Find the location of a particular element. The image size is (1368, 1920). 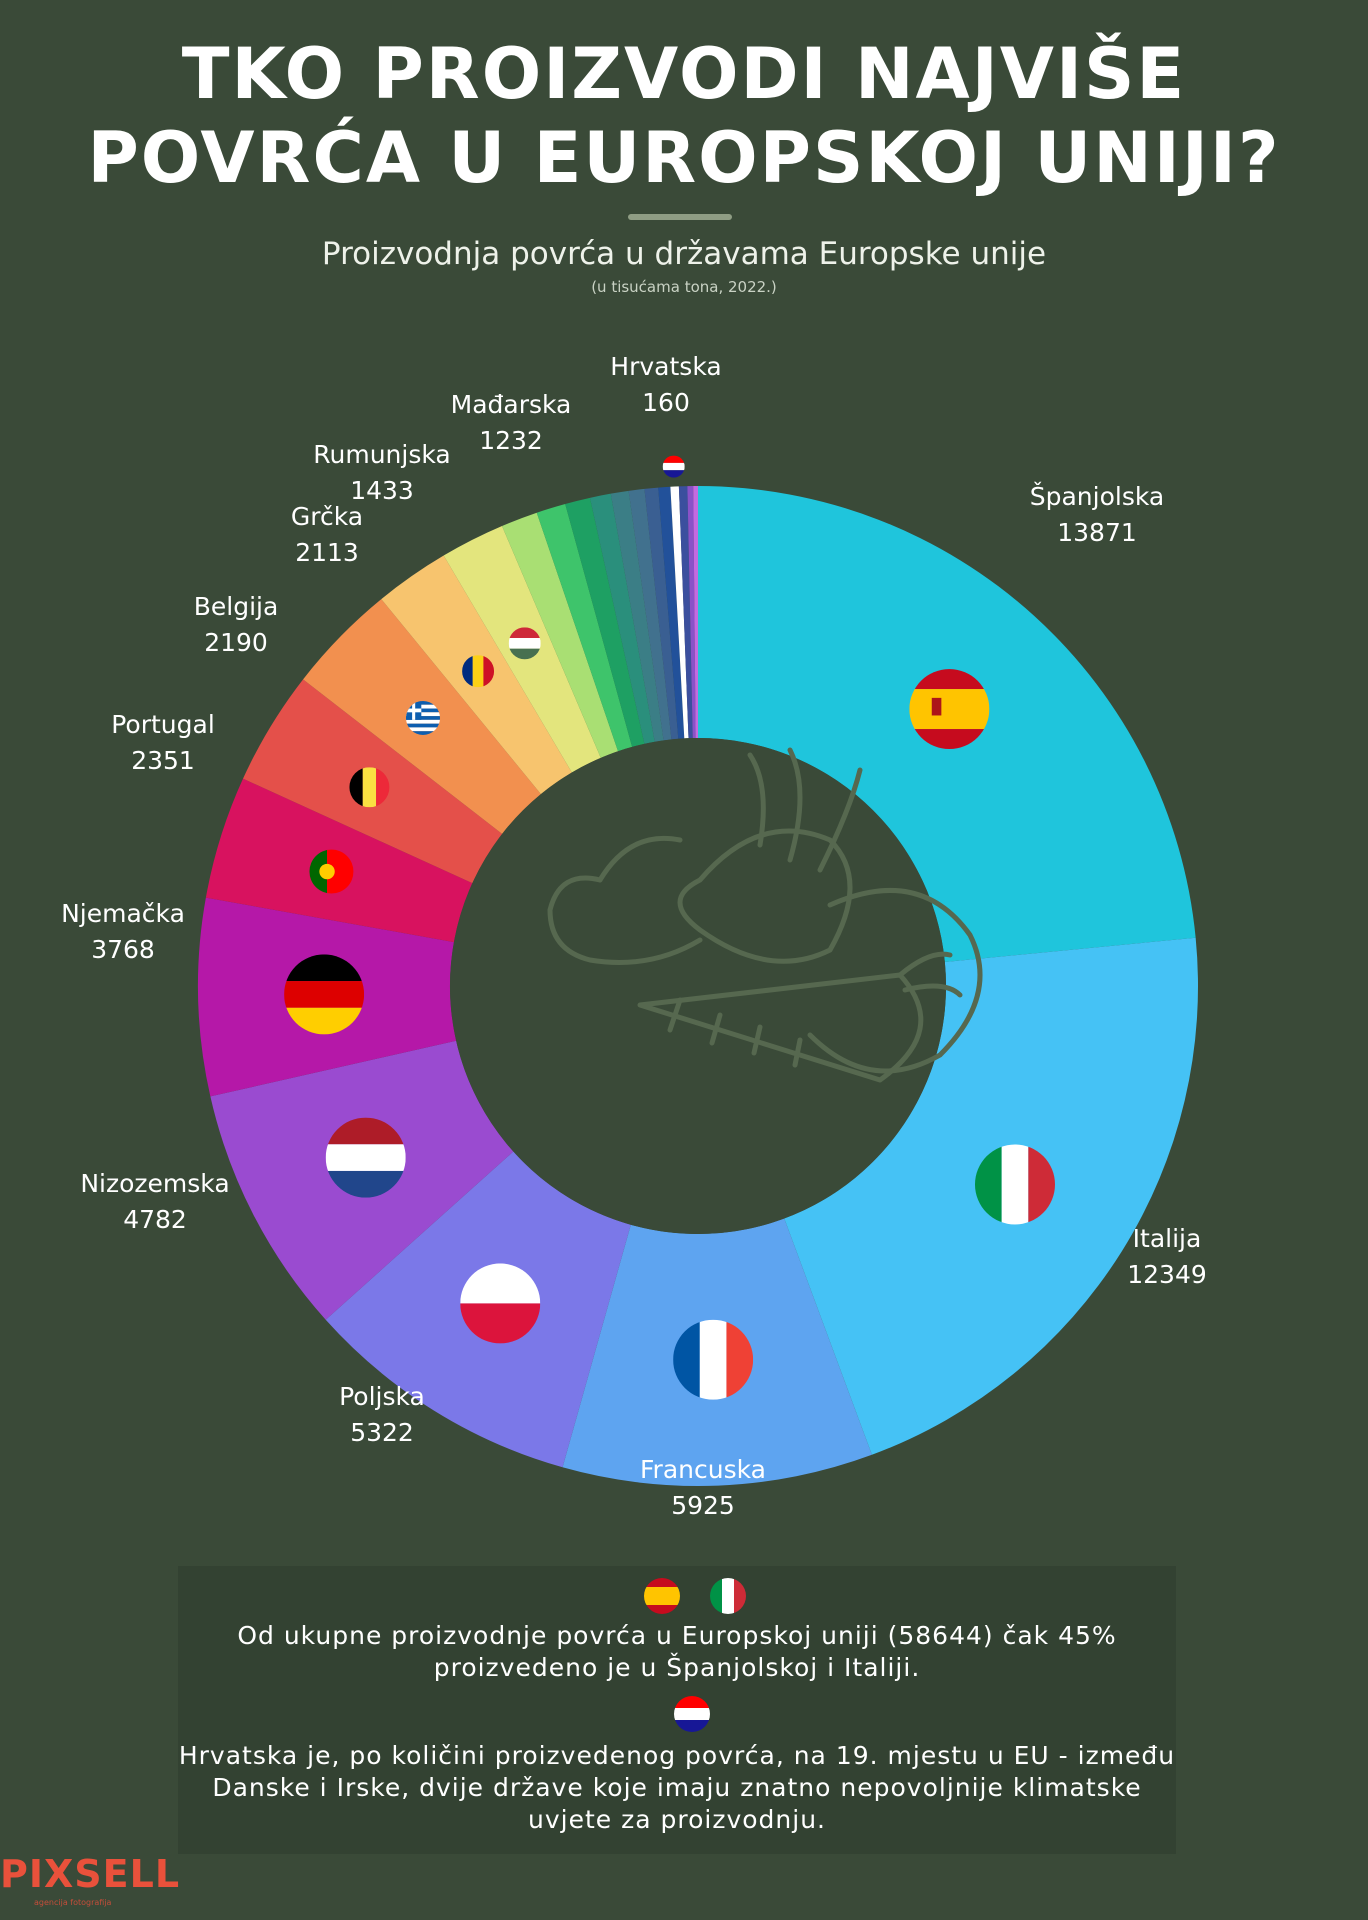

slice-grcka is located at coordinates (422, 716).